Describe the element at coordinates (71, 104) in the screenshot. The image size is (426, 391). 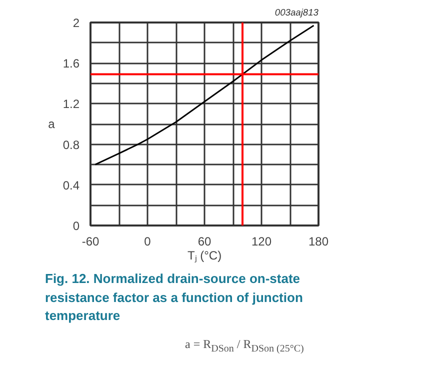
I see `y-tick-label: 1.2` at that location.